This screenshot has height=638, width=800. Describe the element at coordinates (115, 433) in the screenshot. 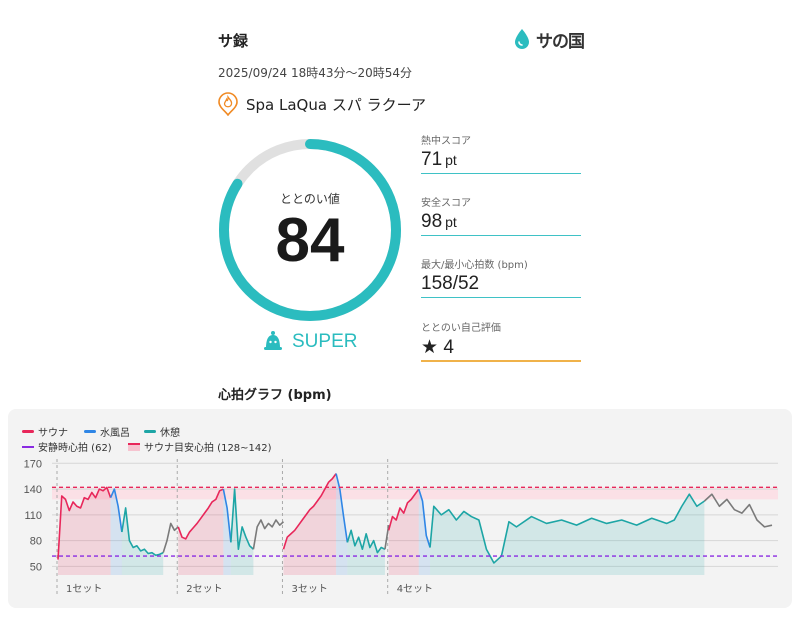

I see `legend-label: 水風呂` at that location.